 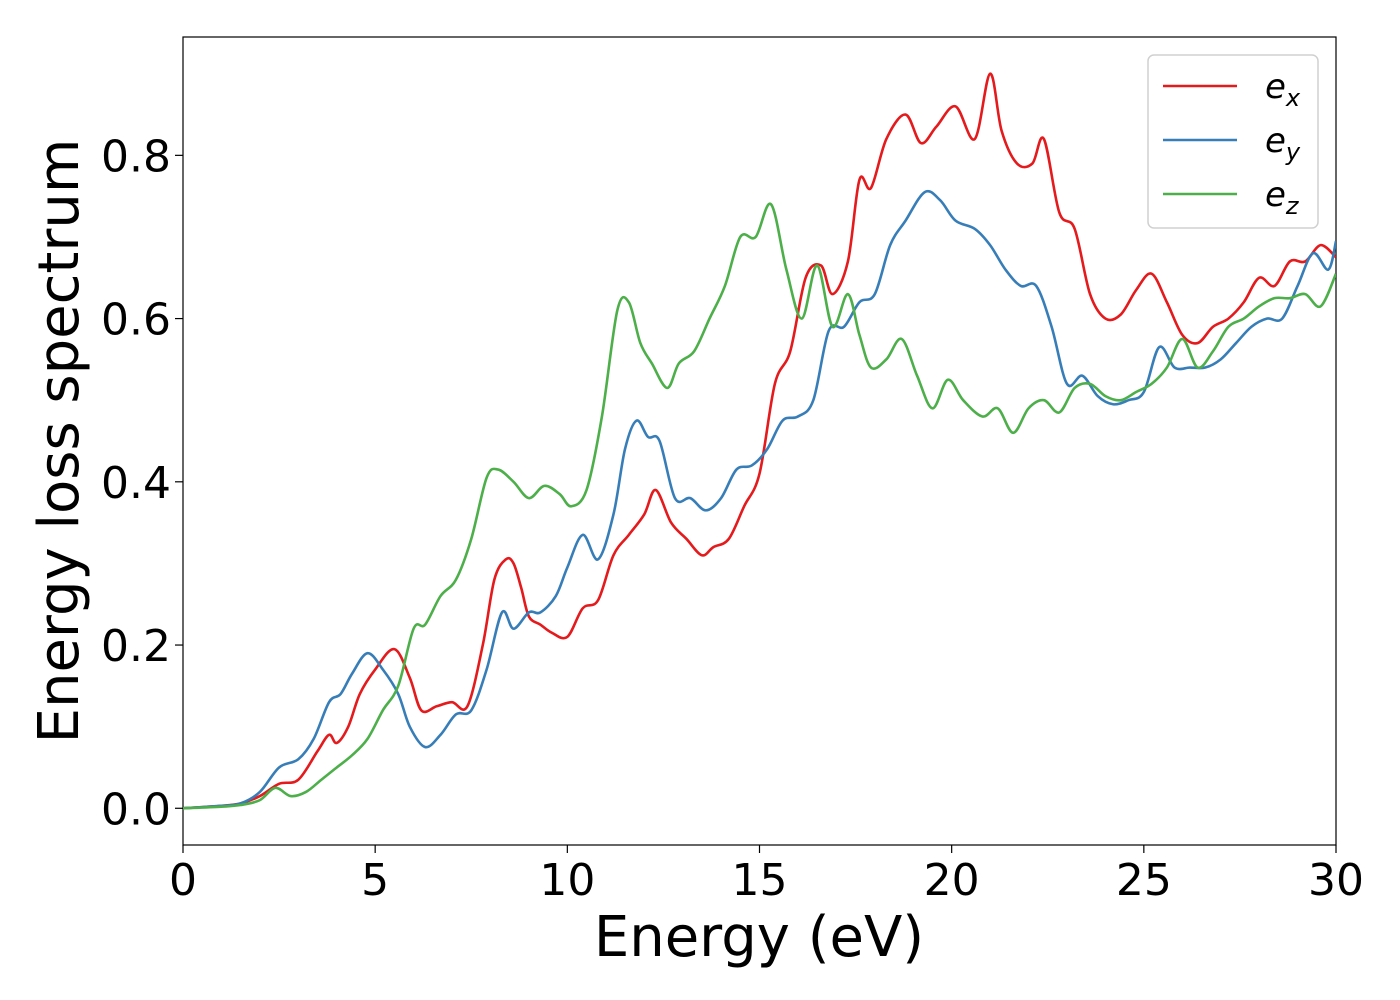 I want to click on y-tick-label: 0.0, so click(x=136, y=809).